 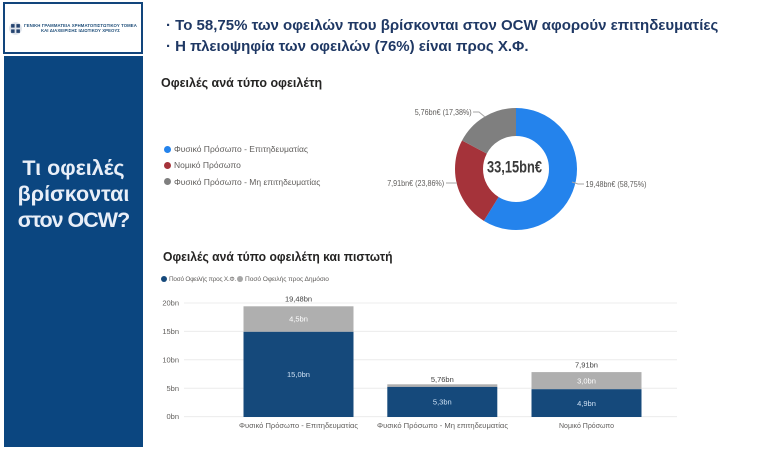 I want to click on svg-text: 10bn, so click(x=170, y=359).